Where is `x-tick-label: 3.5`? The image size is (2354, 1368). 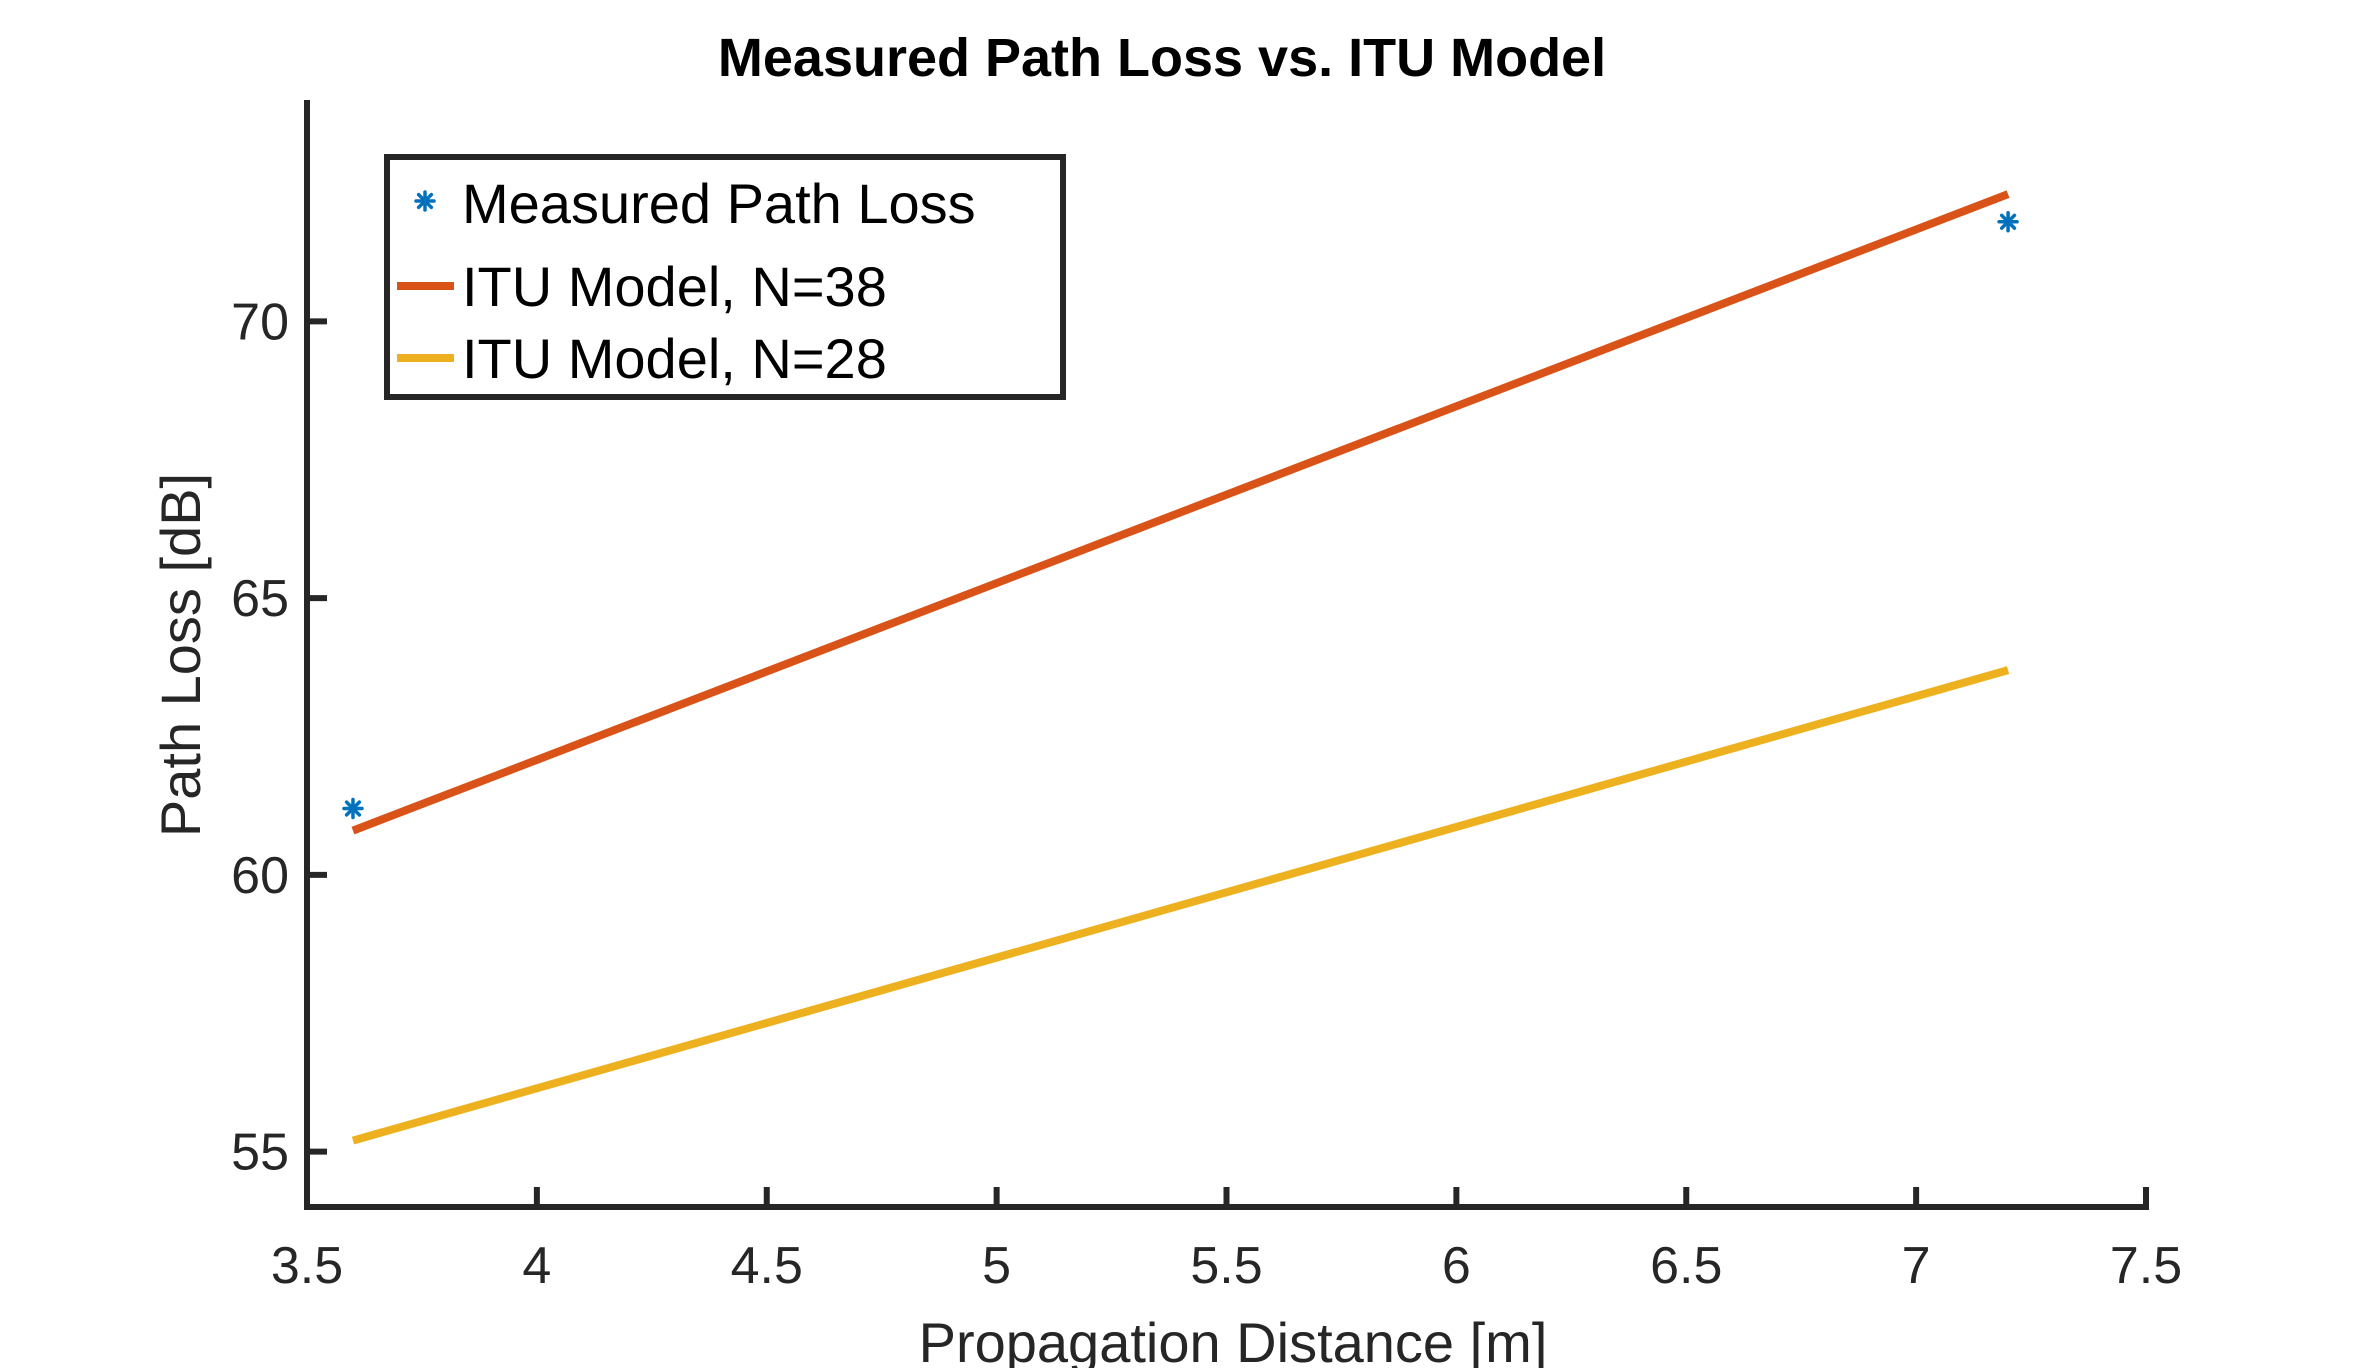
x-tick-label: 3.5 is located at coordinates (307, 1266).